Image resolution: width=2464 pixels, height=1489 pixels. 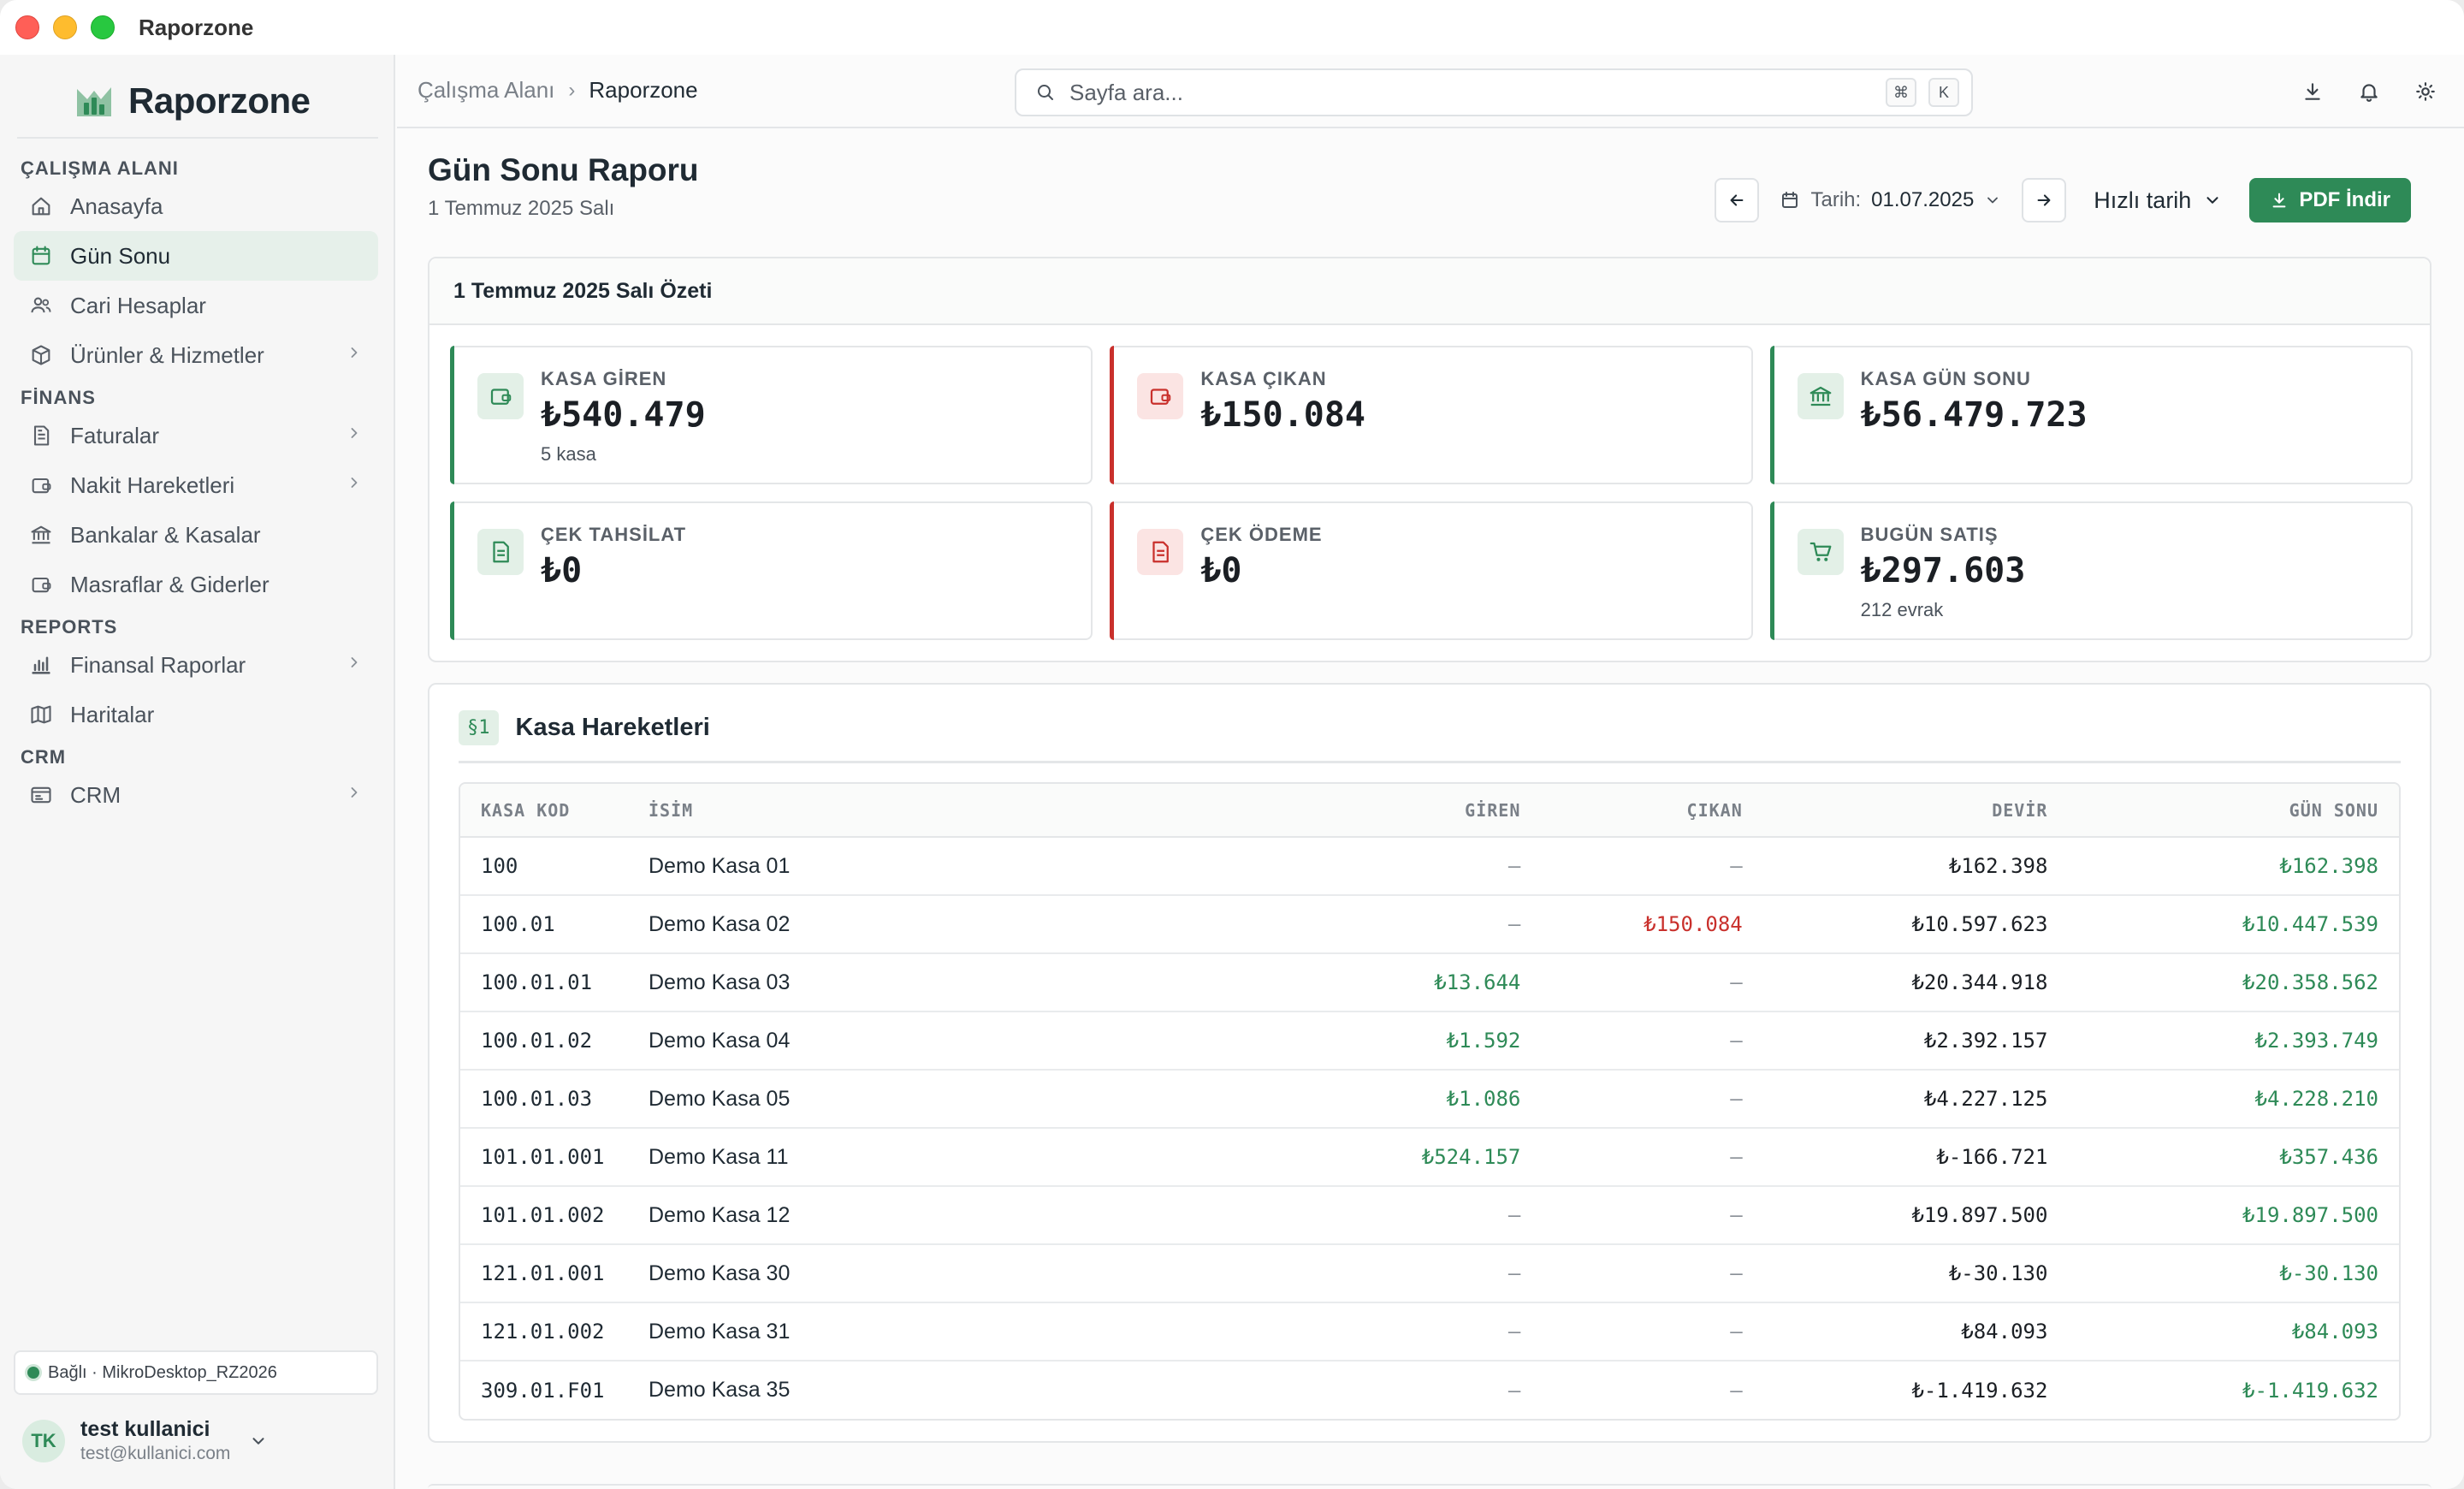 I want to click on sidebar-item-label: Ürünler & Hizmetler, so click(x=167, y=354).